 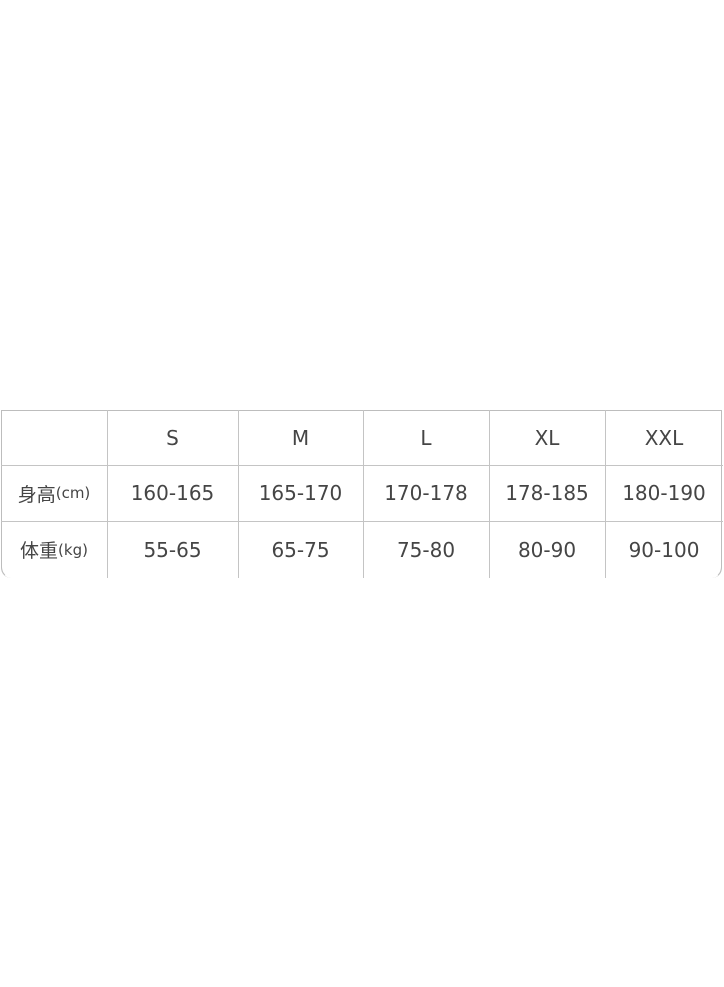 I want to click on table-cell: 160-165, so click(x=172, y=493).